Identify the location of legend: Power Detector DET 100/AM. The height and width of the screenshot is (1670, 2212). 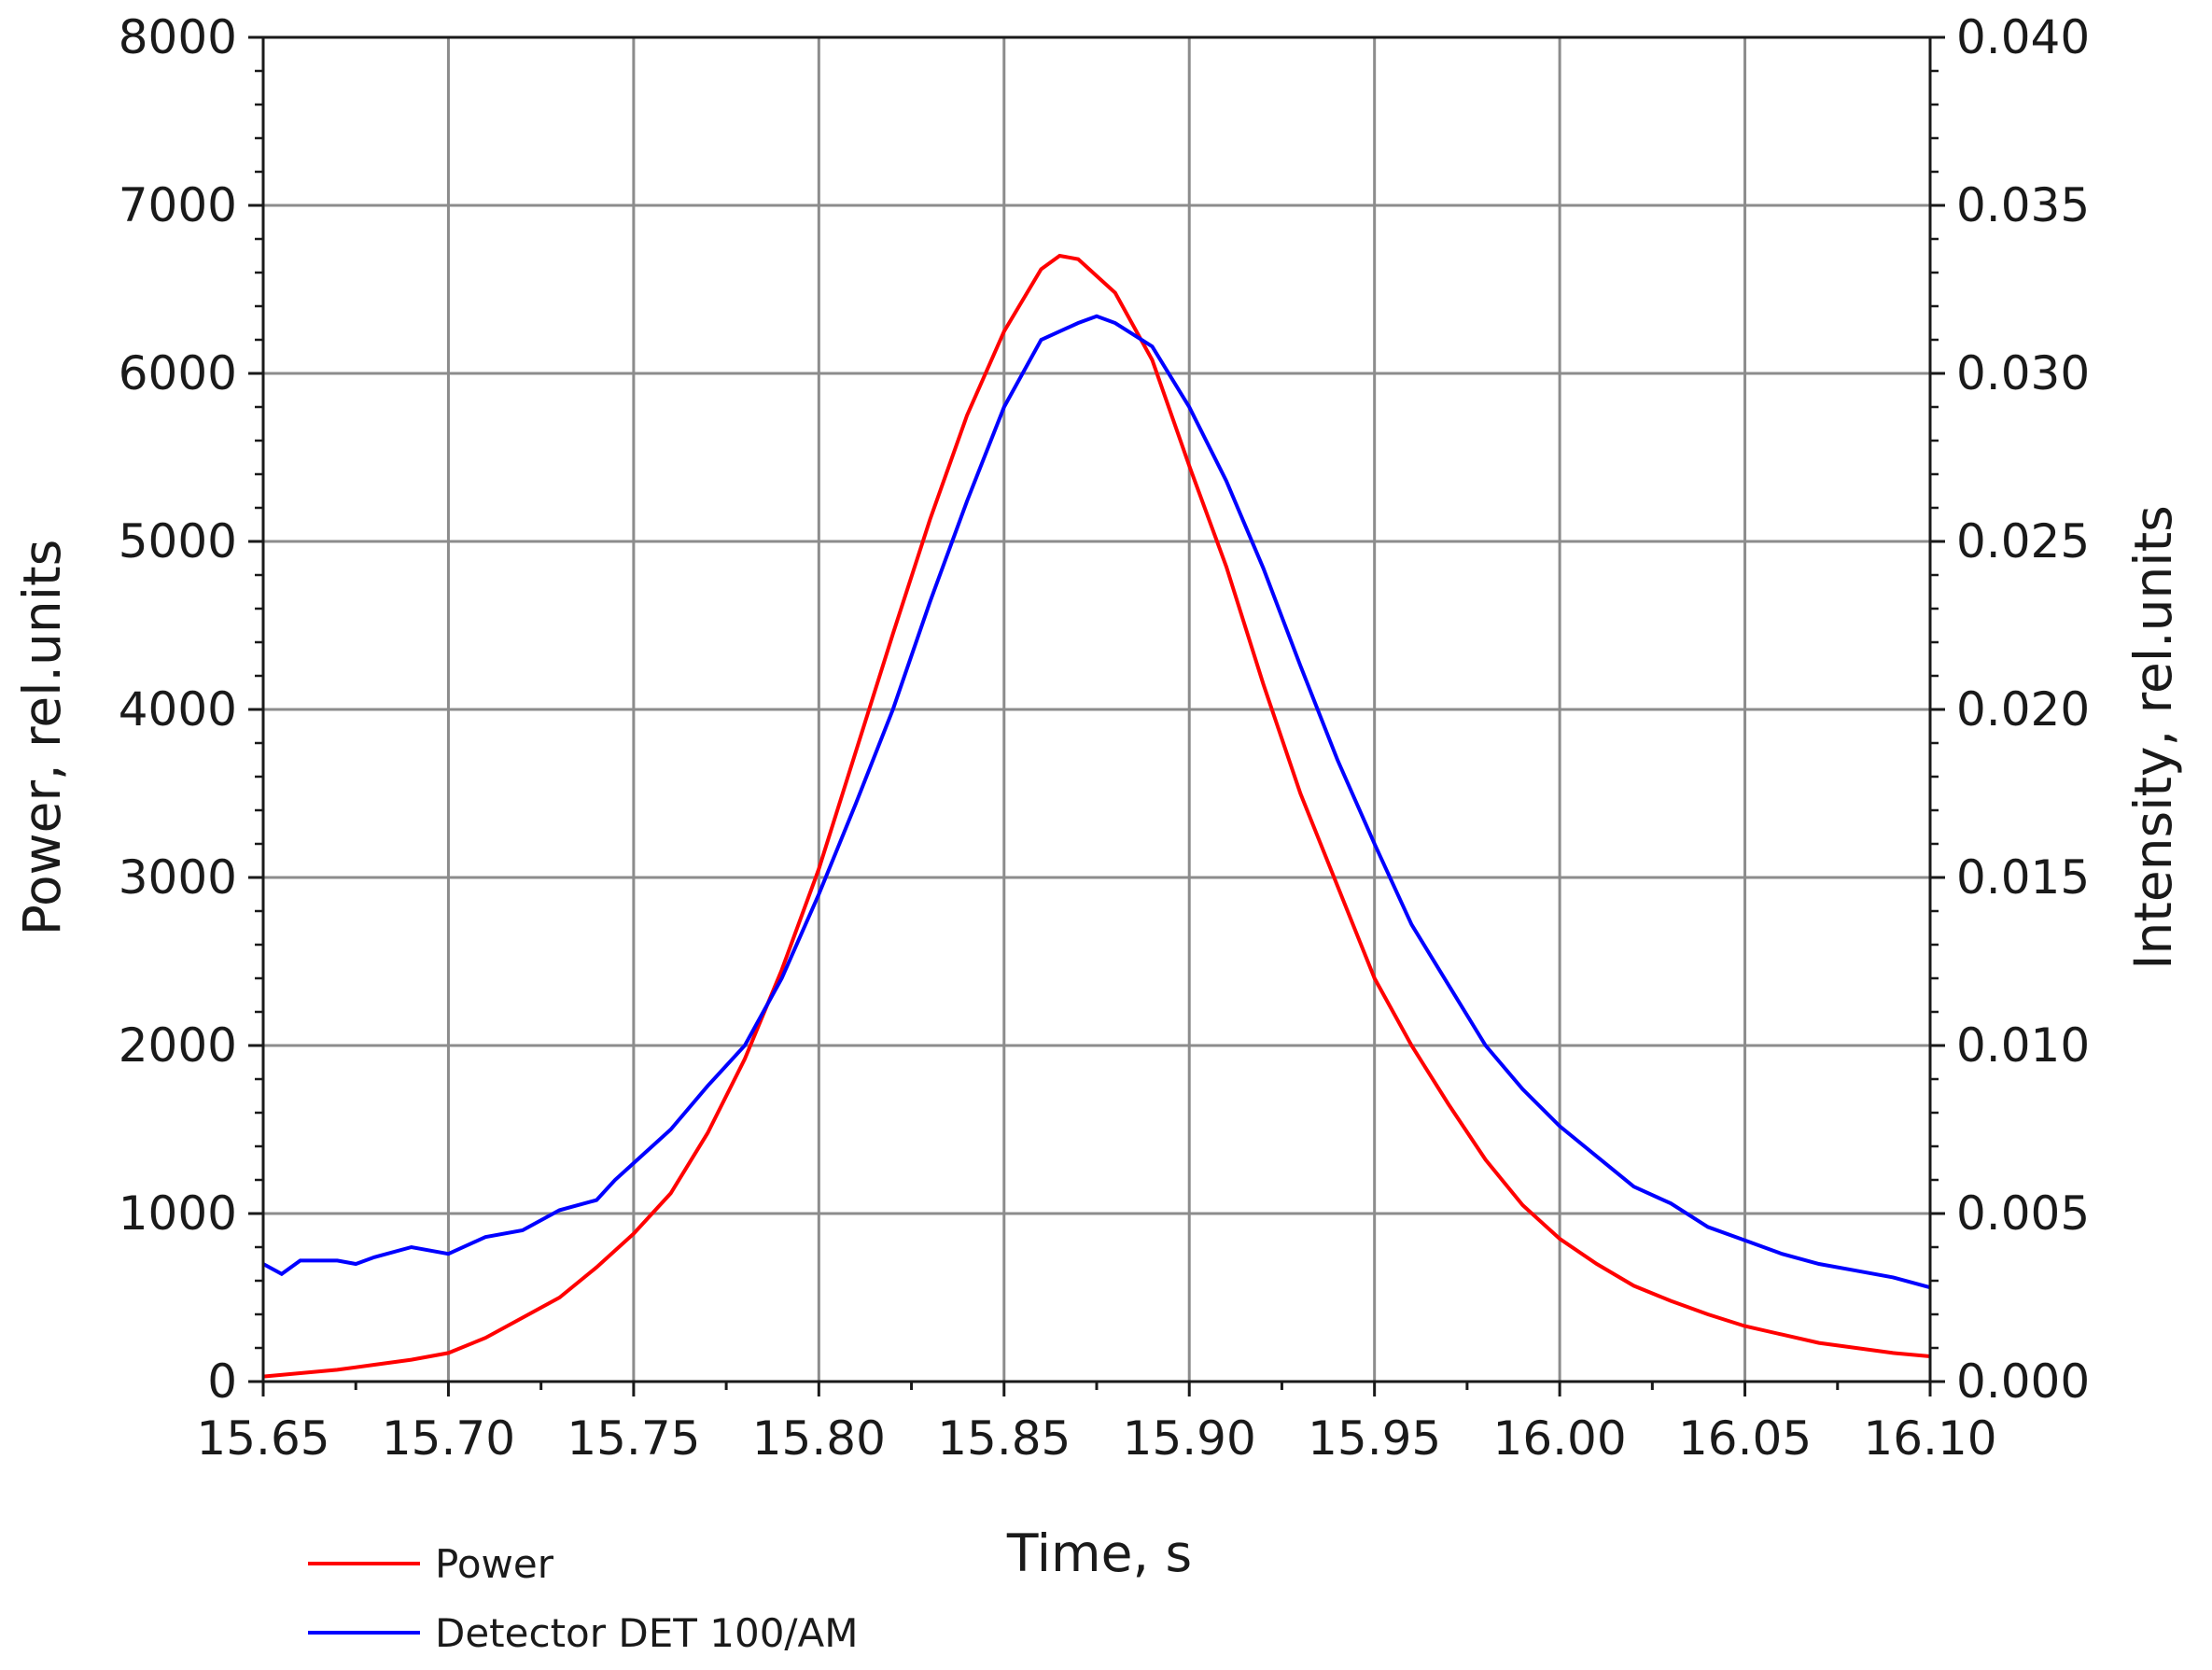
(583, 1598).